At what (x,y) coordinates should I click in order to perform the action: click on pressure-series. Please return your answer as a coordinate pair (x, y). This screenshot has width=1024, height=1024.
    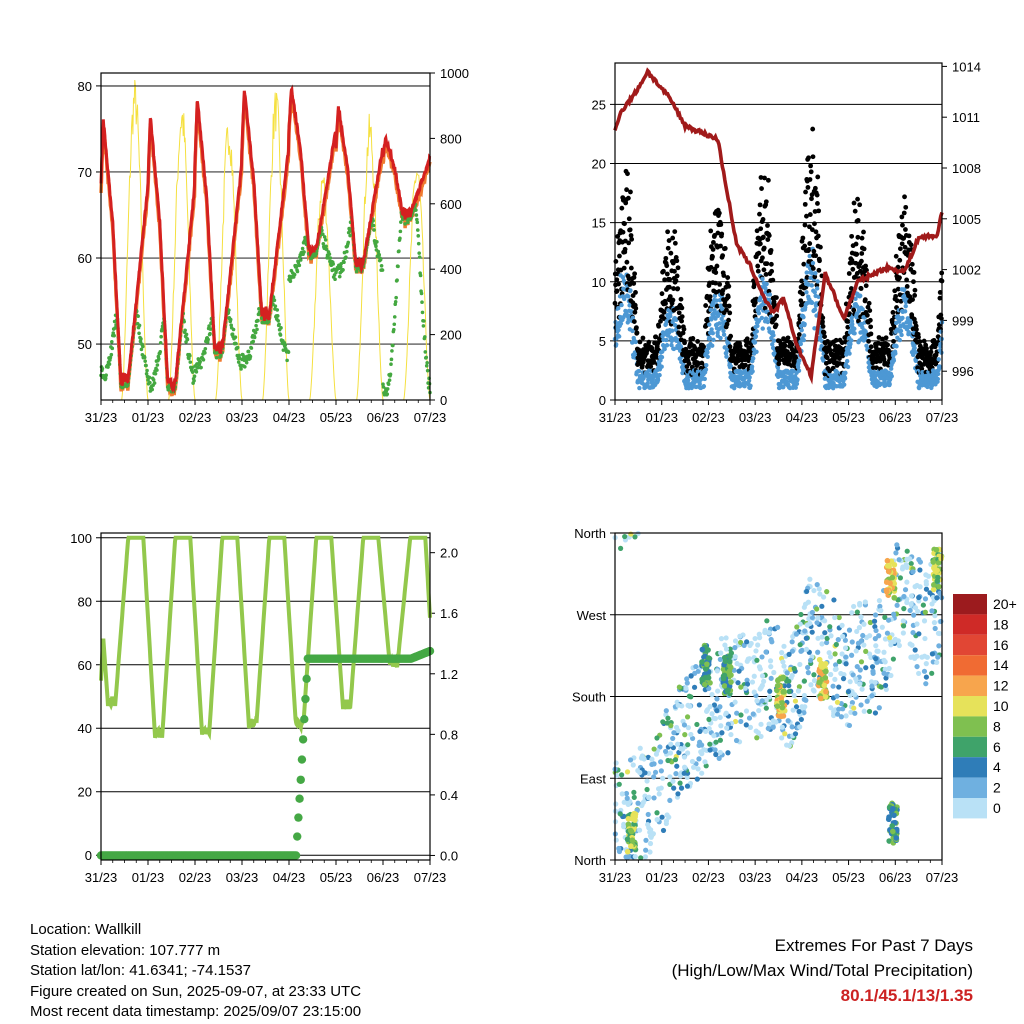
    Looking at the image, I should click on (778, 226).